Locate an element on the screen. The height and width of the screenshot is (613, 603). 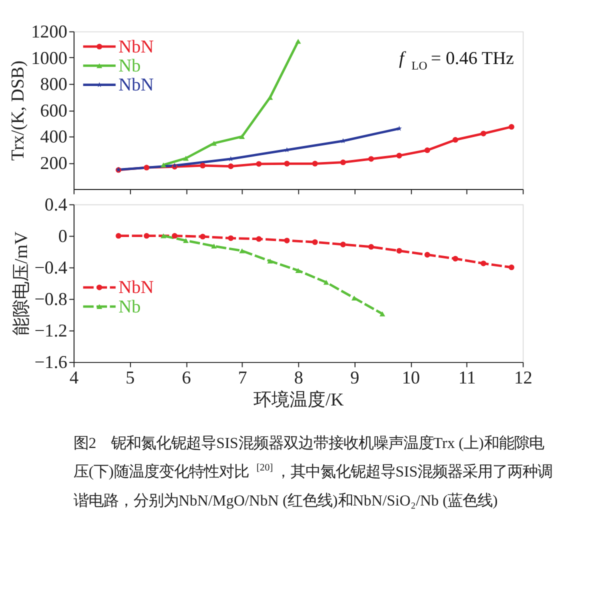
y-tick-label: 1000 is located at coordinates (49, 58).